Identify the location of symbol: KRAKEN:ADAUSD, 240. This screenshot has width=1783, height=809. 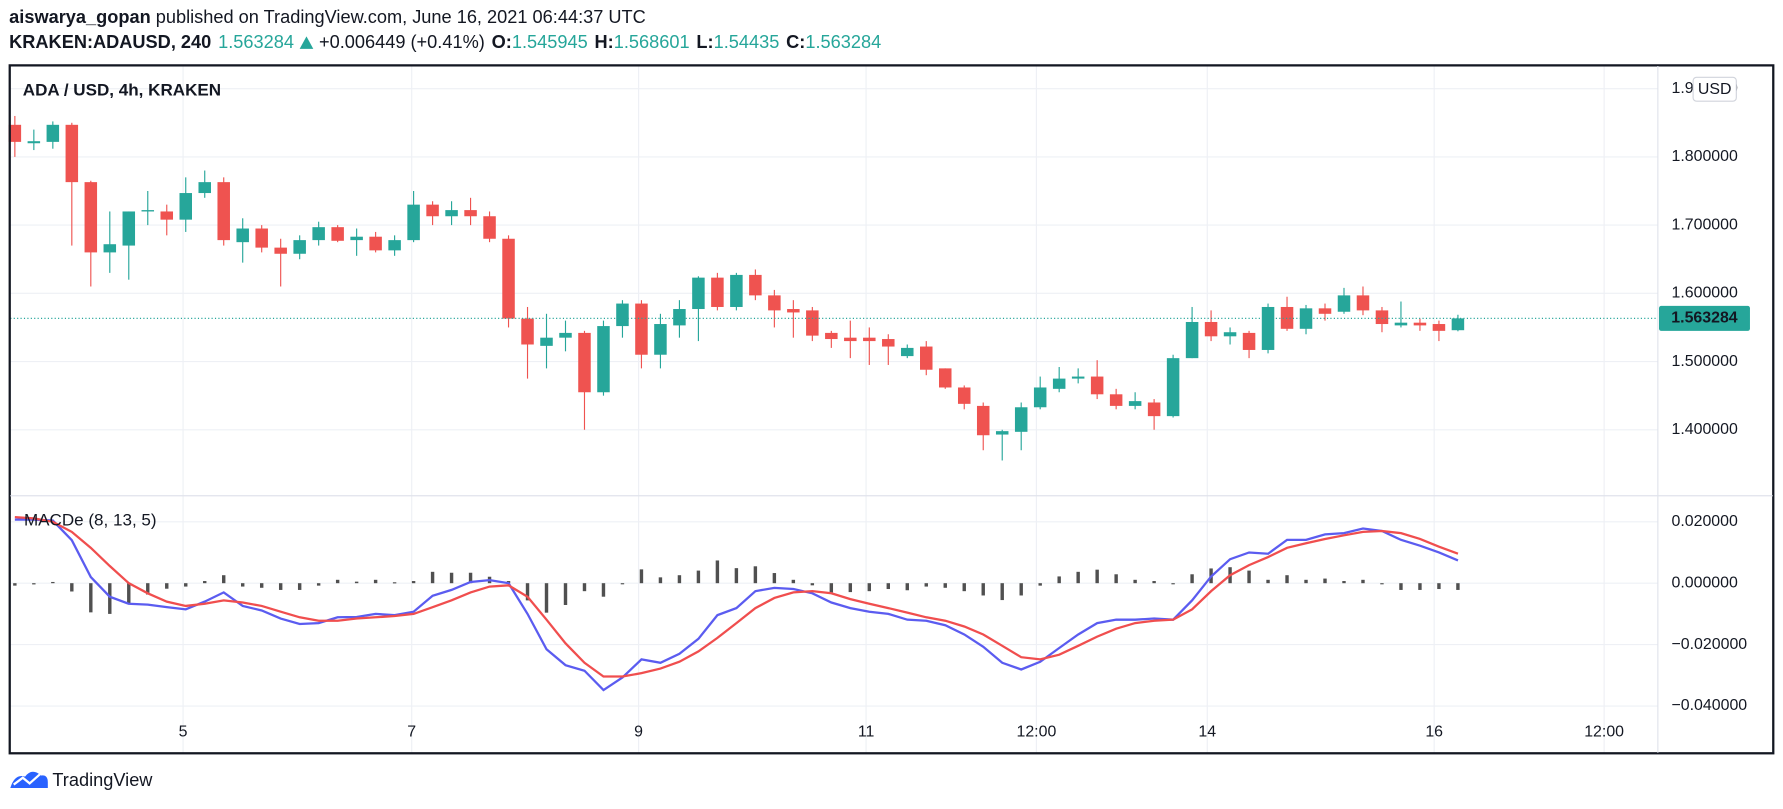
(110, 42).